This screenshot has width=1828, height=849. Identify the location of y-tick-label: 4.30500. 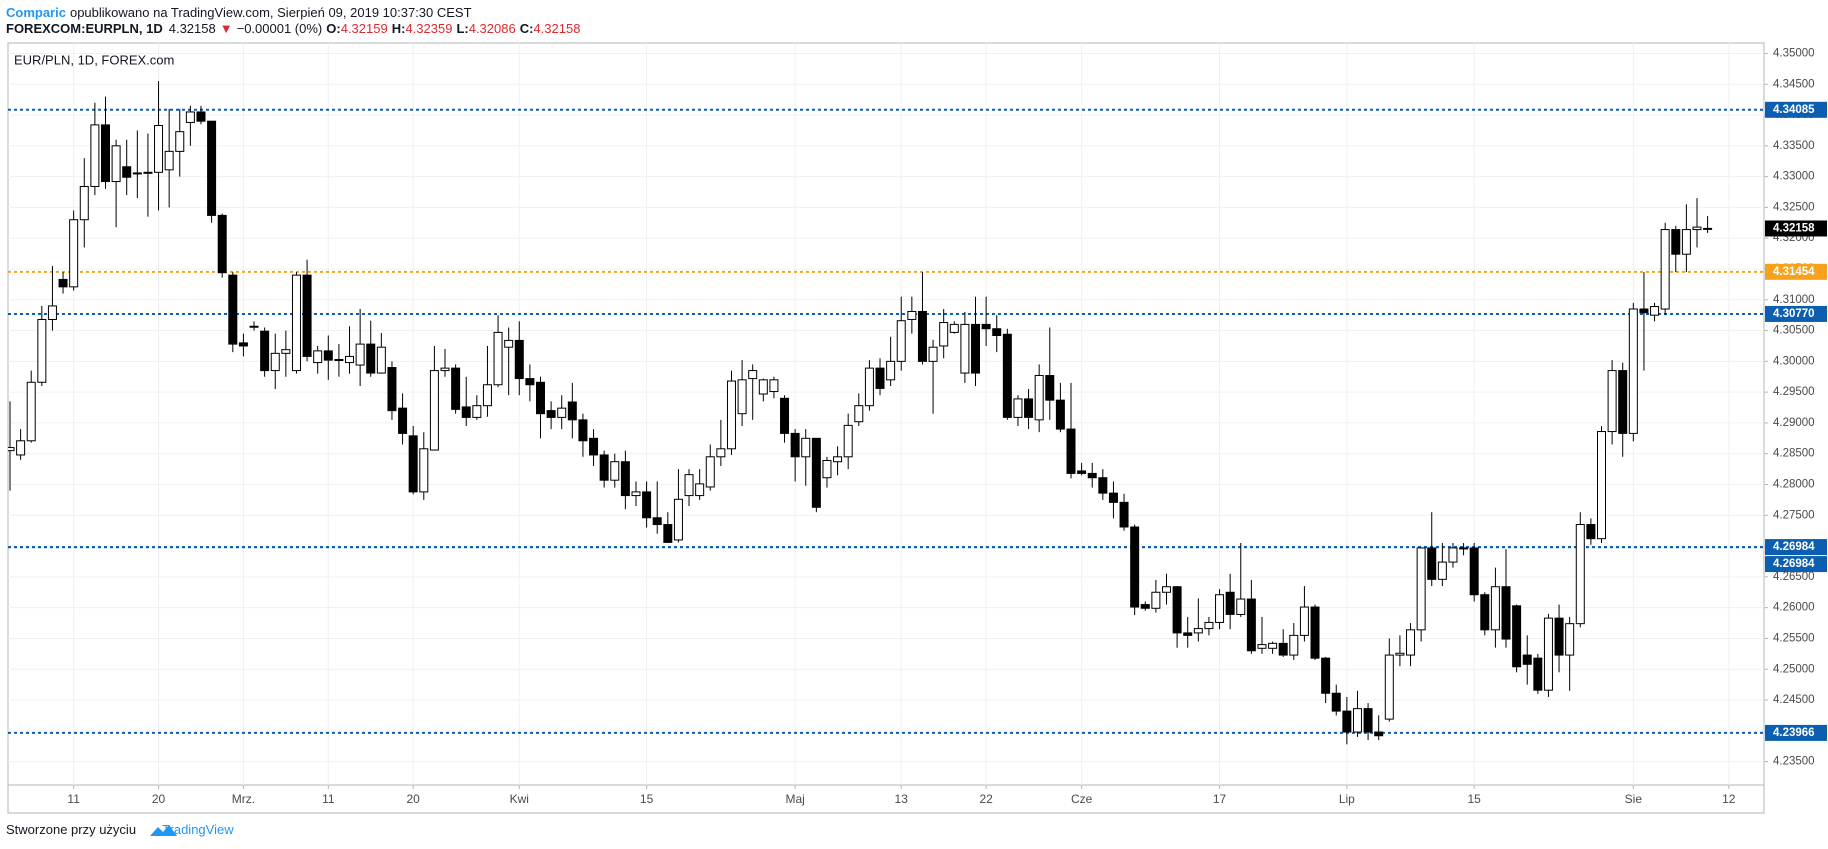
(1794, 331).